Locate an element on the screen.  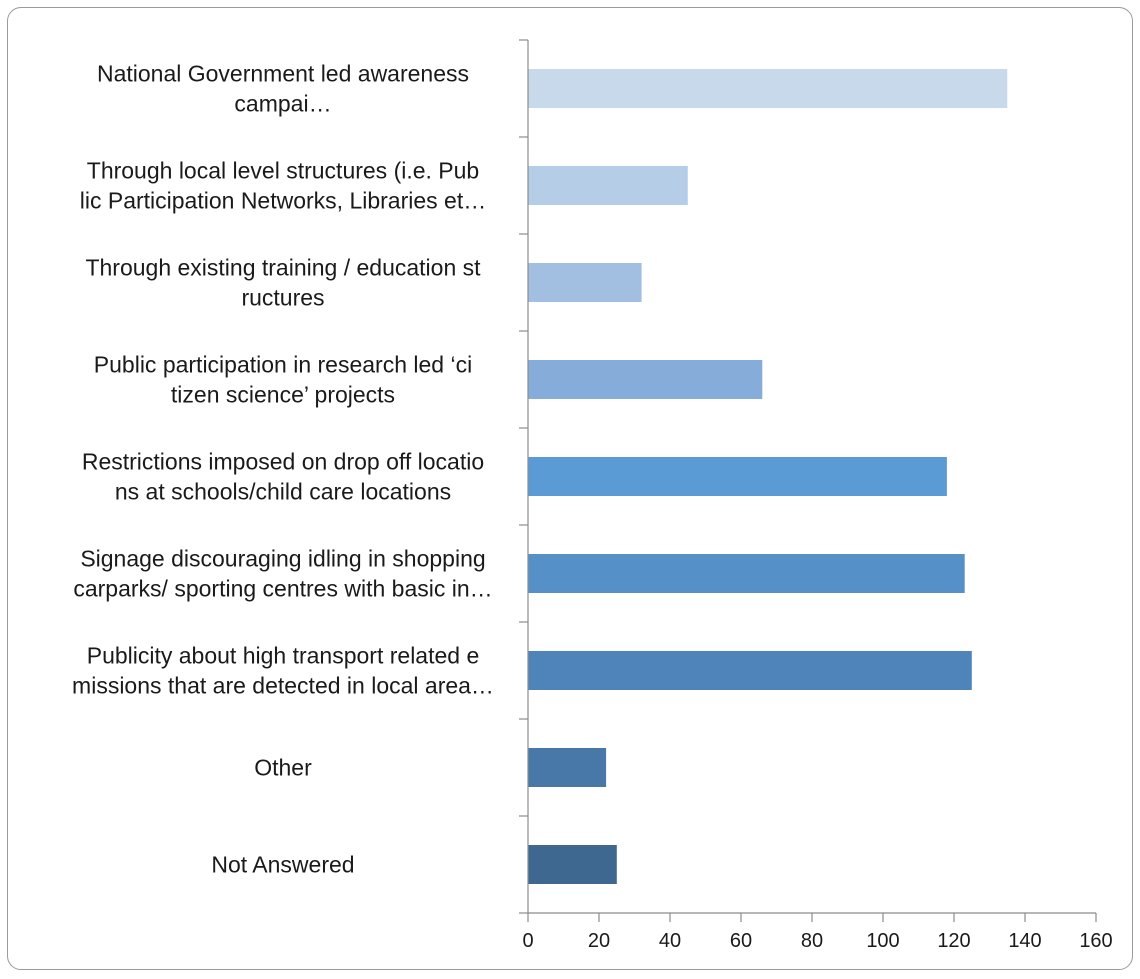
category-label: Other is located at coordinates (283, 768).